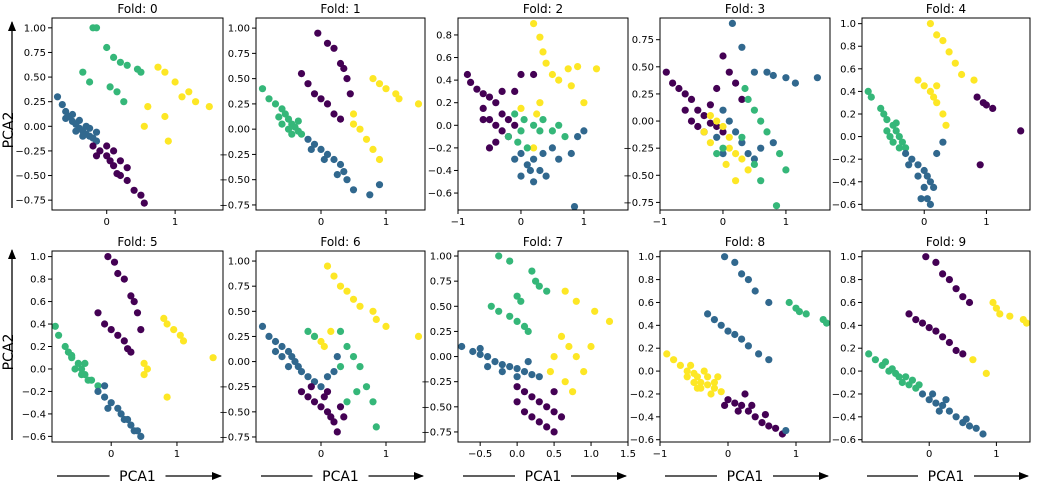 Image resolution: width=1040 pixels, height=483 pixels. What do you see at coordinates (642, 417) in the screenshot?
I see `y-tick-label: −0.4` at bounding box center [642, 417].